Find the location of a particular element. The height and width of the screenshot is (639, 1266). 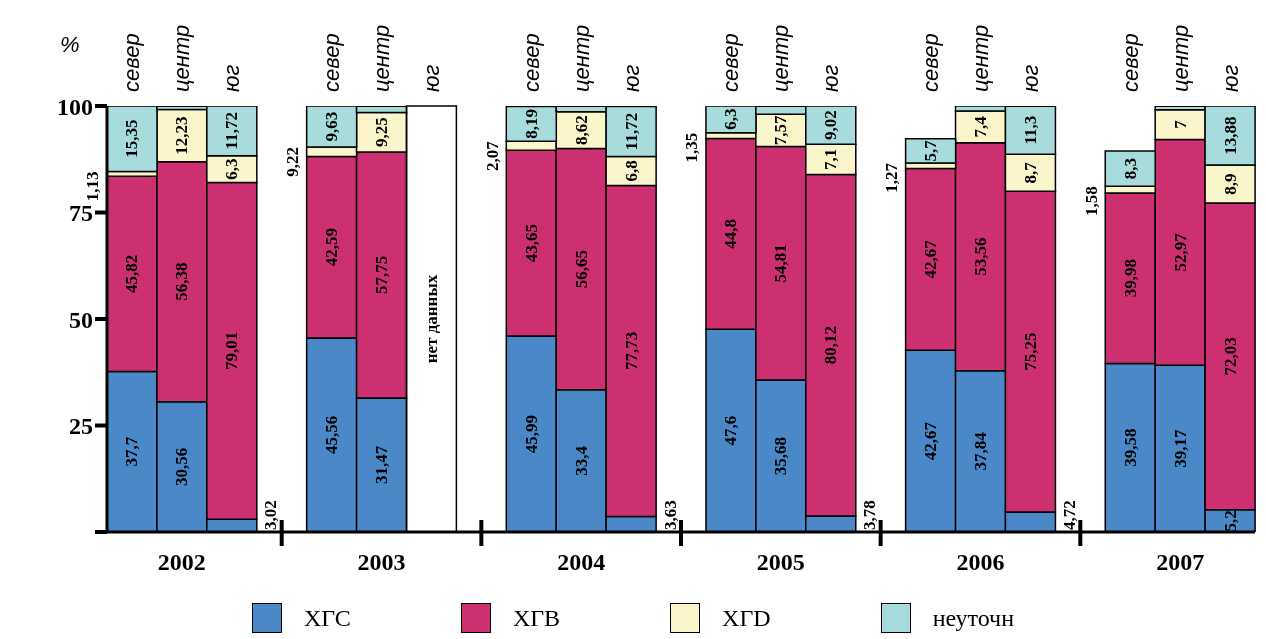

data-label: 72,03 is located at coordinates (1230, 356).